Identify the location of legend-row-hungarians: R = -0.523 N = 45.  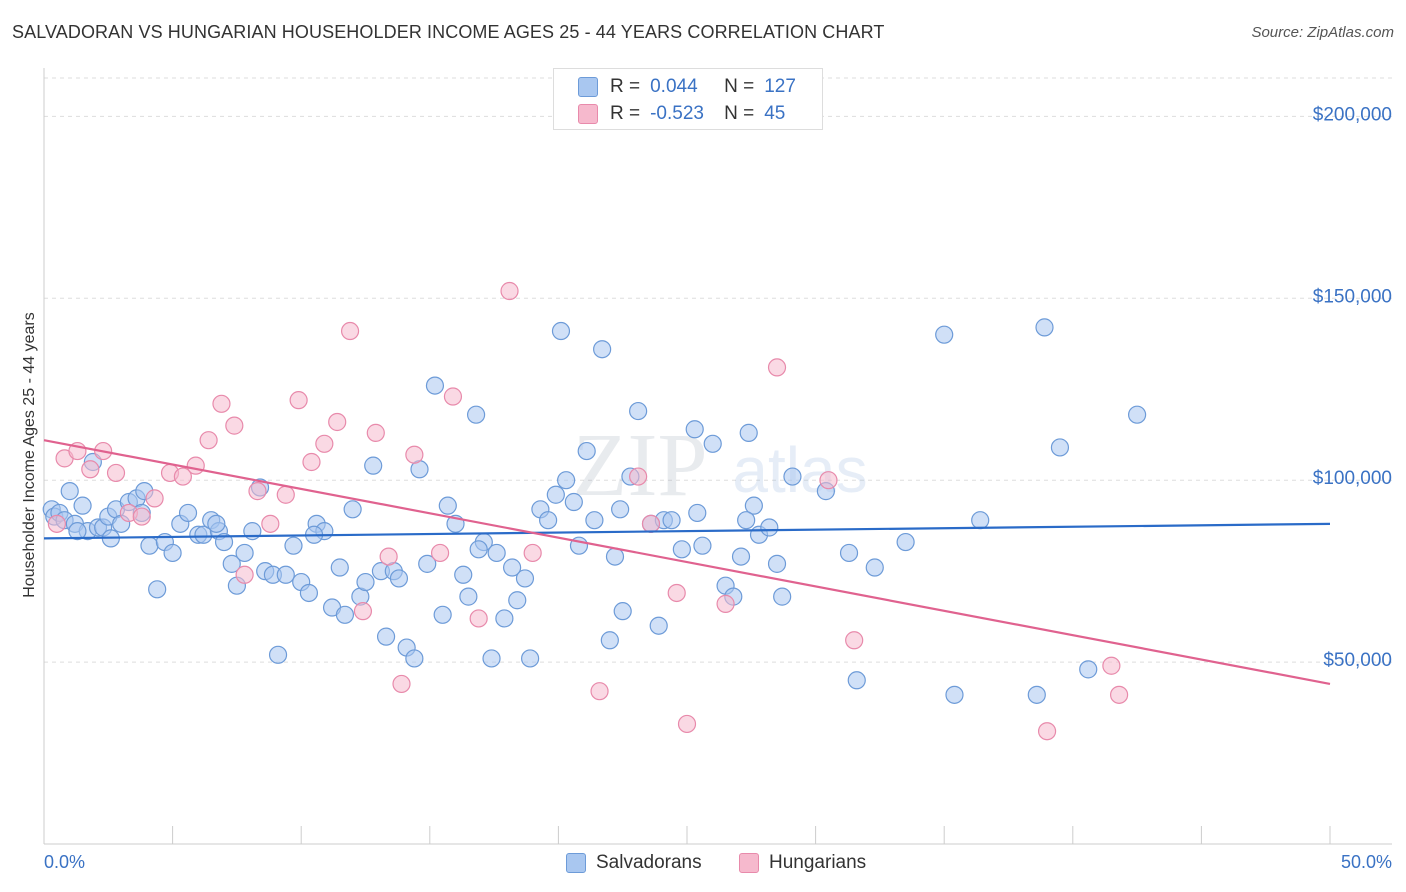
(681, 114).